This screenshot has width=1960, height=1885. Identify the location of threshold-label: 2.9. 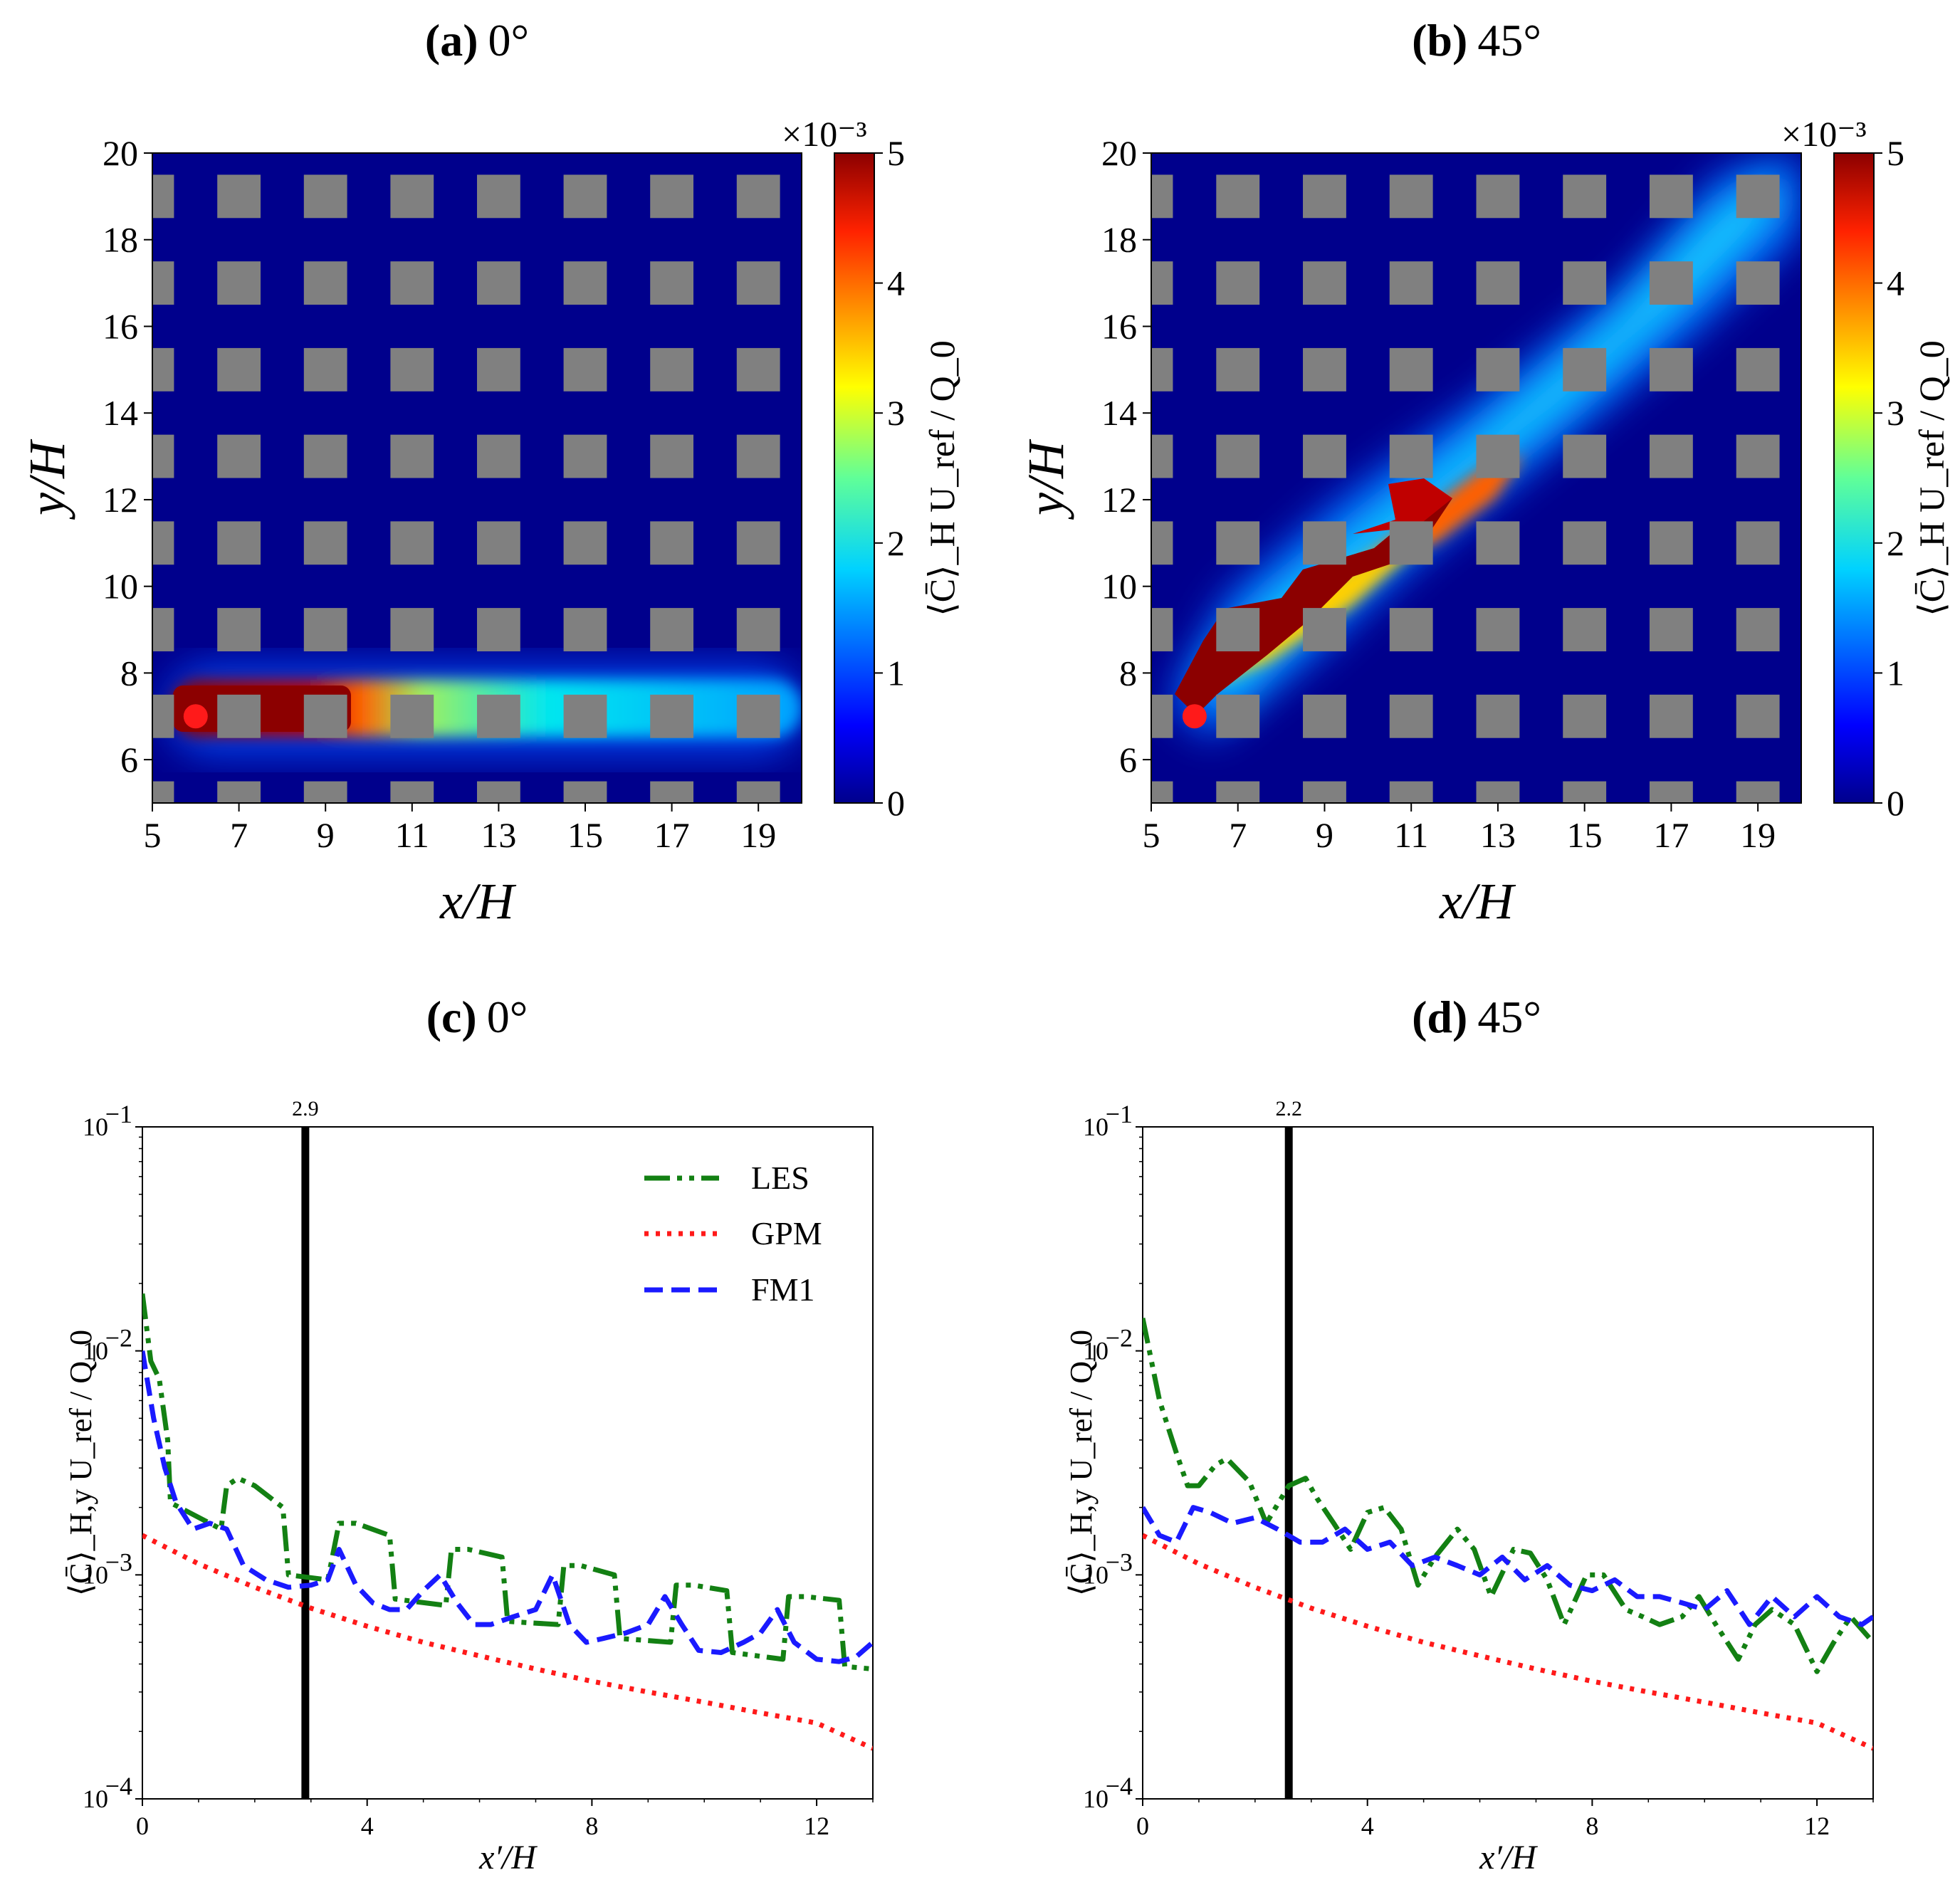
(305, 1108).